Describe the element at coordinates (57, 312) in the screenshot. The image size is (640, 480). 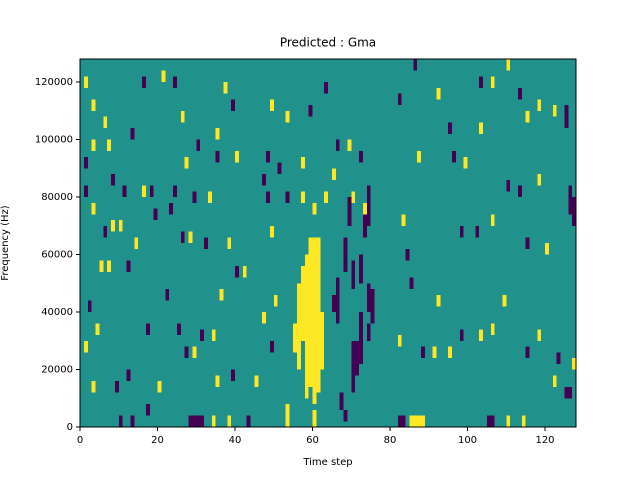
I see `y-tick-label: 40000` at that location.